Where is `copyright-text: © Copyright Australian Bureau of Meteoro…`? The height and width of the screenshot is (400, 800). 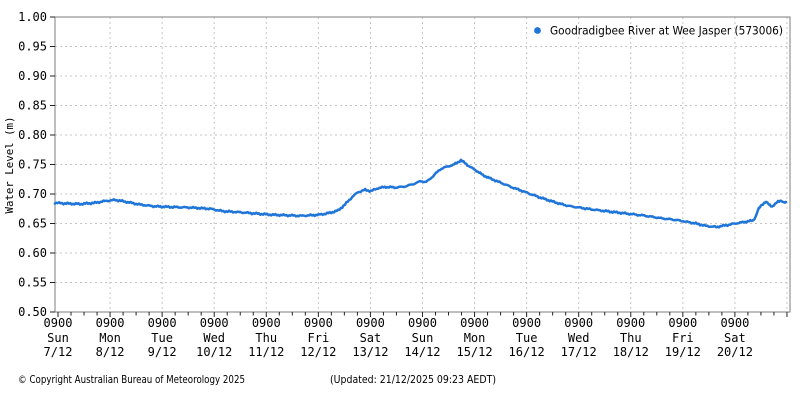
copyright-text: © Copyright Australian Bureau of Meteoro… is located at coordinates (131, 379).